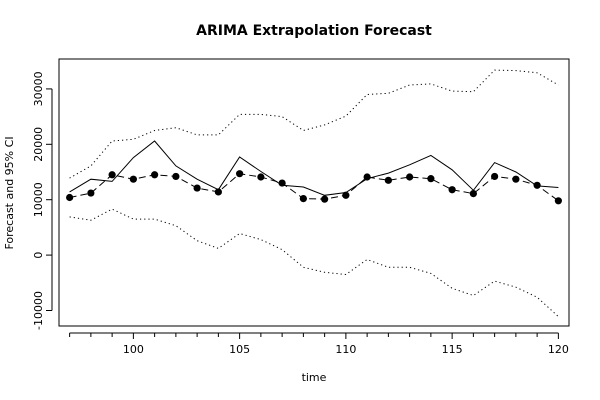  What do you see at coordinates (38, 255) in the screenshot?
I see `y-tick-label: 0` at bounding box center [38, 255].